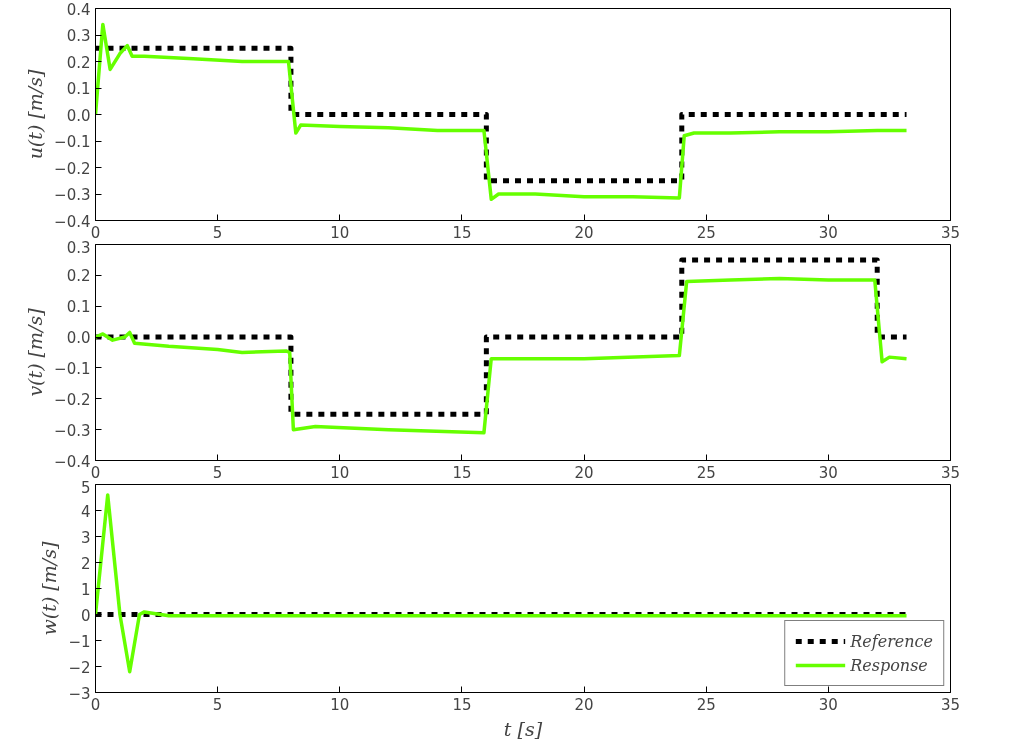  I want to click on y-tick-label: −3, so click(79, 693).